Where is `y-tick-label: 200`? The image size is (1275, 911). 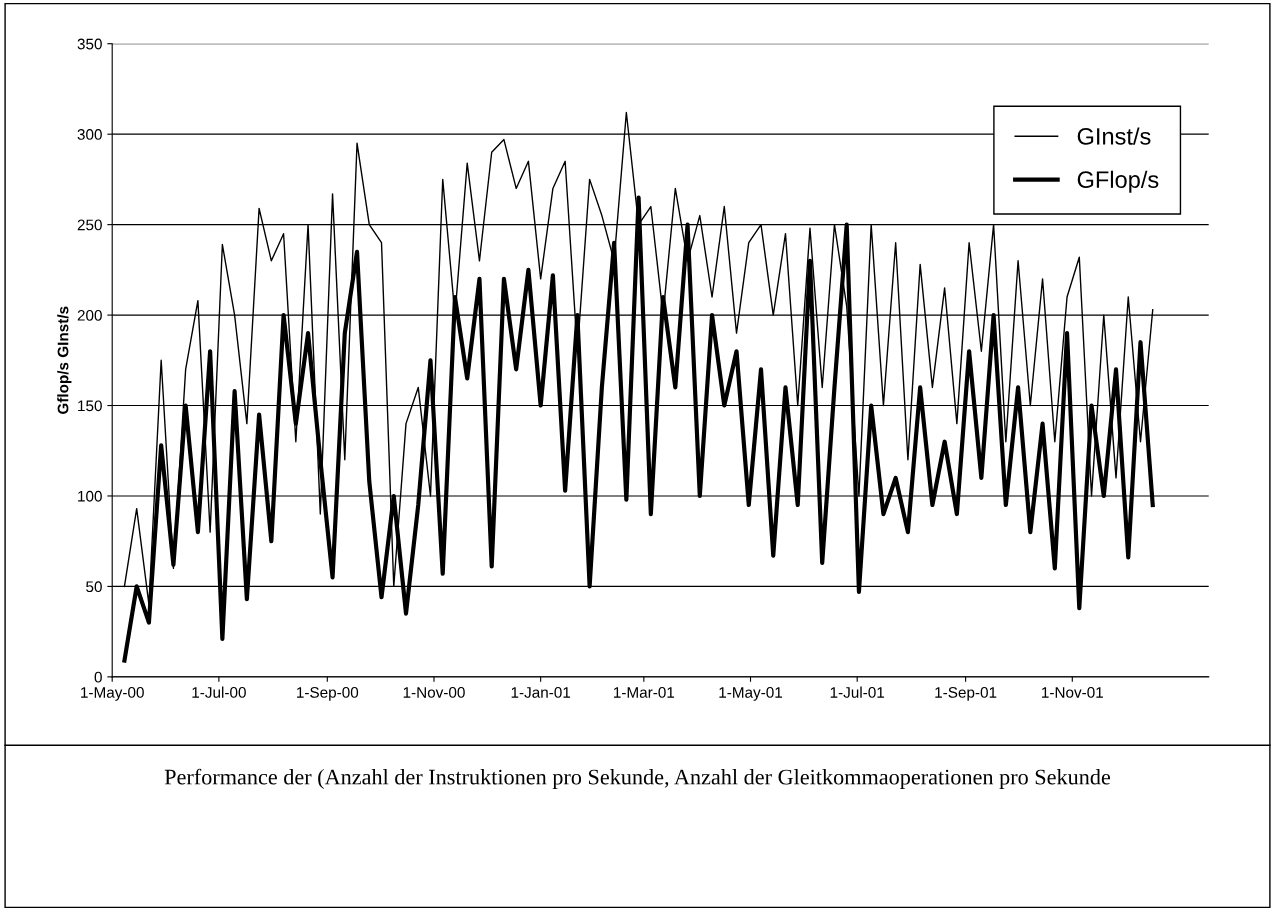 y-tick-label: 200 is located at coordinates (89, 315).